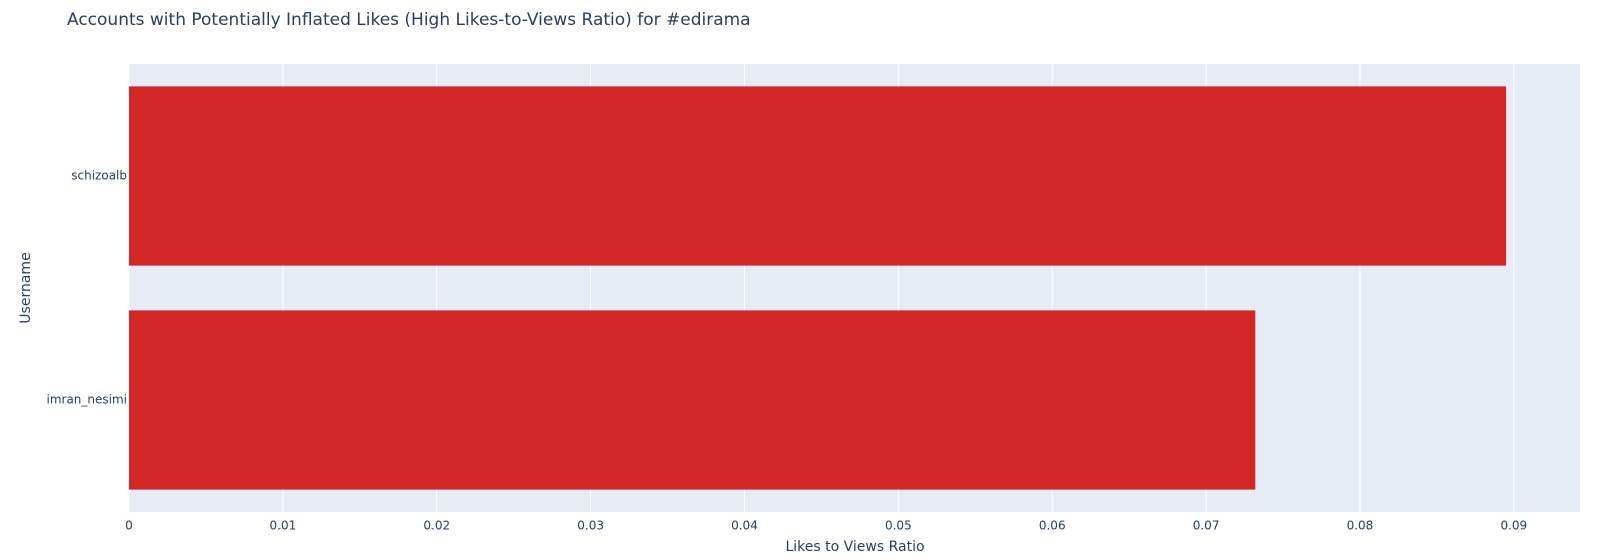 This screenshot has height=560, width=1600. What do you see at coordinates (86, 400) in the screenshot?
I see `y-tick-label: imran_nesimi` at bounding box center [86, 400].